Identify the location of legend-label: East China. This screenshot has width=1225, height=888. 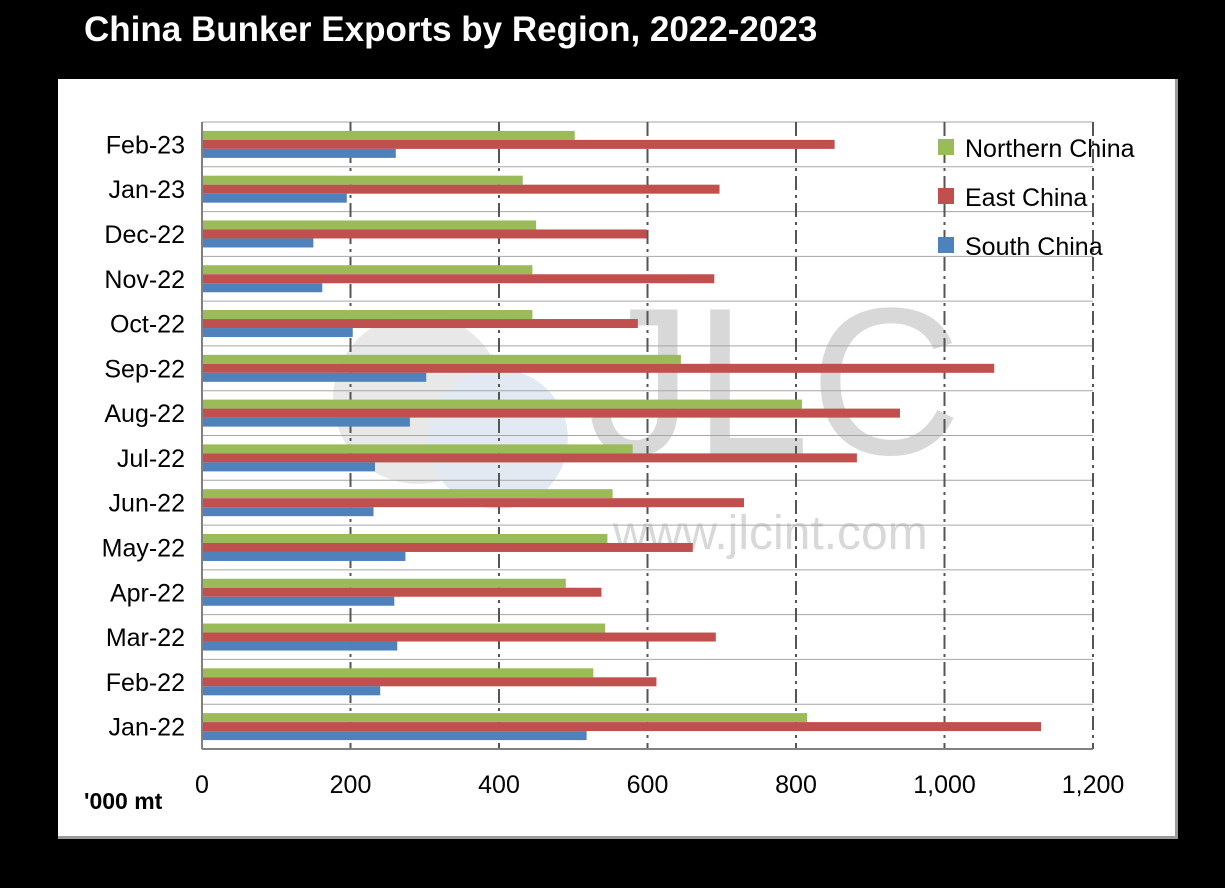
(1026, 198).